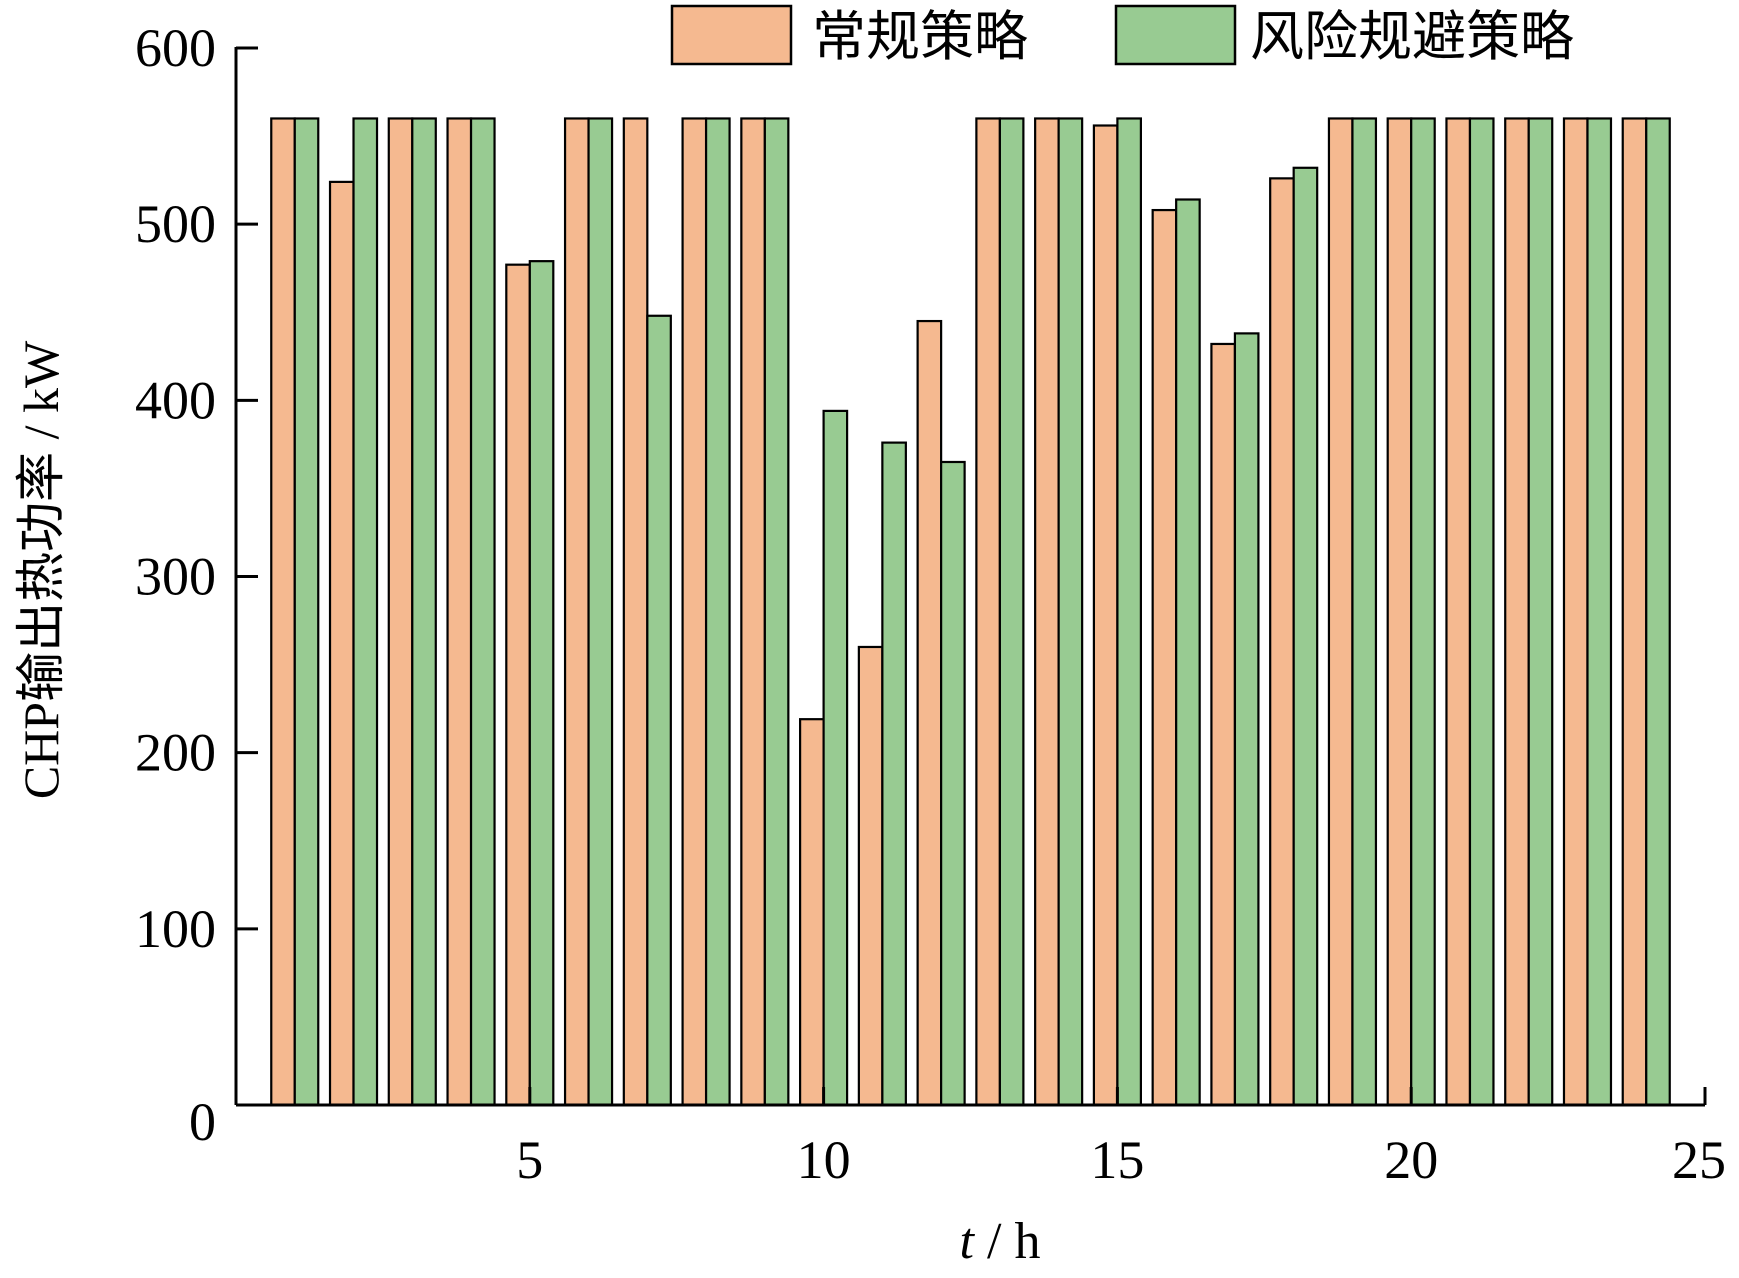 The width and height of the screenshot is (1739, 1278). What do you see at coordinates (175, 224) in the screenshot?
I see `y-tick-label-500: 500` at bounding box center [175, 224].